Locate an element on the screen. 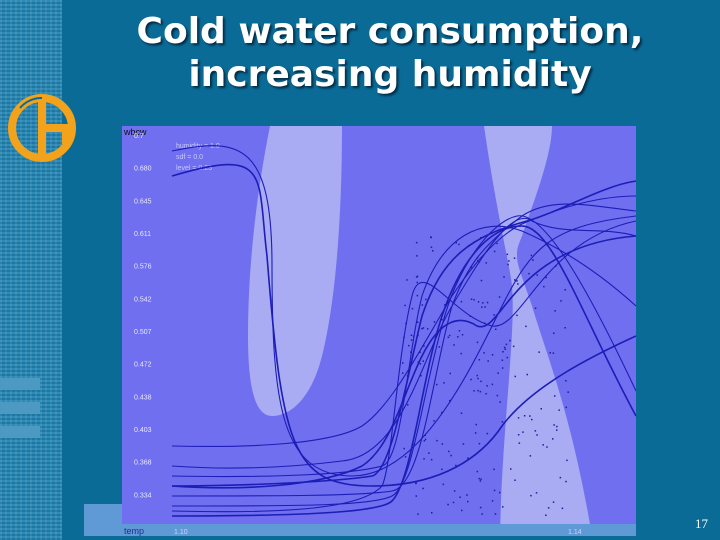 The image size is (720, 540). strip-bar is located at coordinates (20, 384).